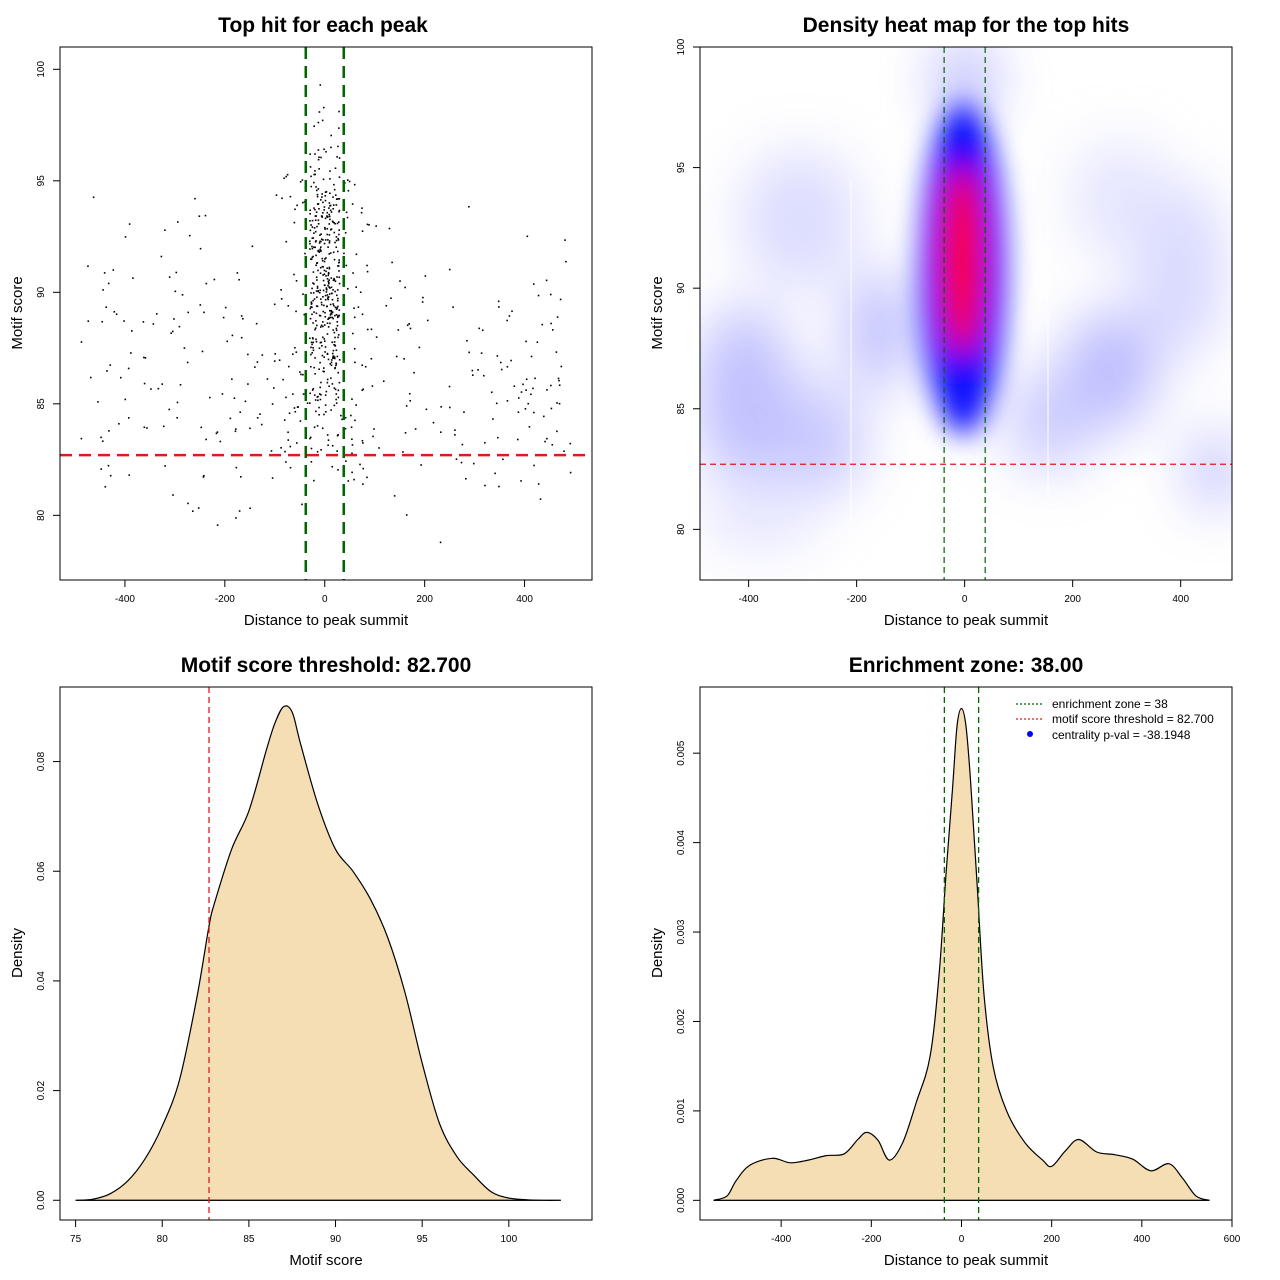 This screenshot has height=1280, width=1280. What do you see at coordinates (681, 842) in the screenshot?
I see `y-tick-label: 0.004` at bounding box center [681, 842].